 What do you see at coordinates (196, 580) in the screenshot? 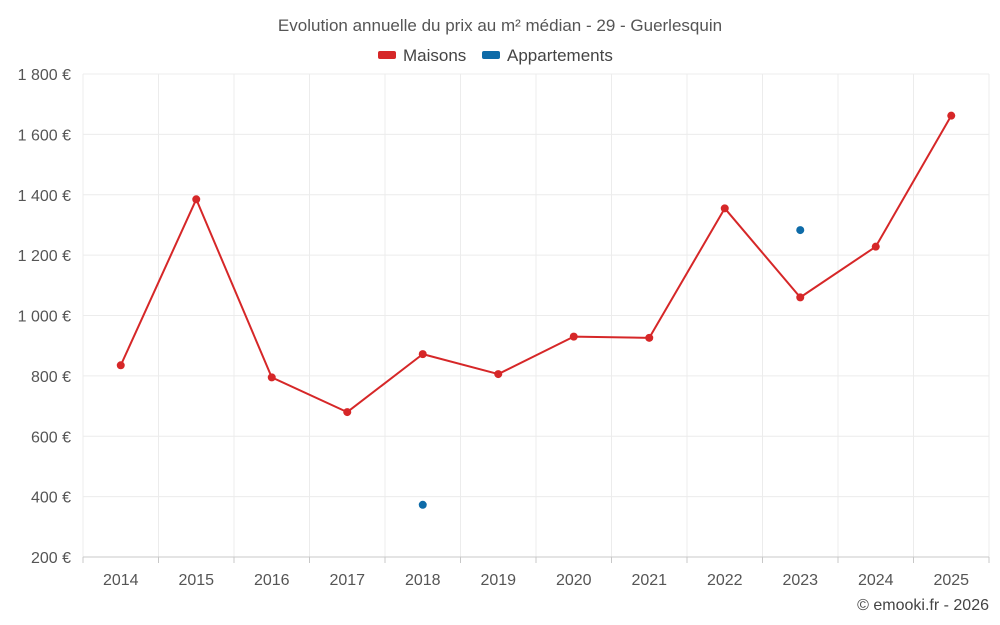
I see `x-tick-label: 2015` at bounding box center [196, 580].